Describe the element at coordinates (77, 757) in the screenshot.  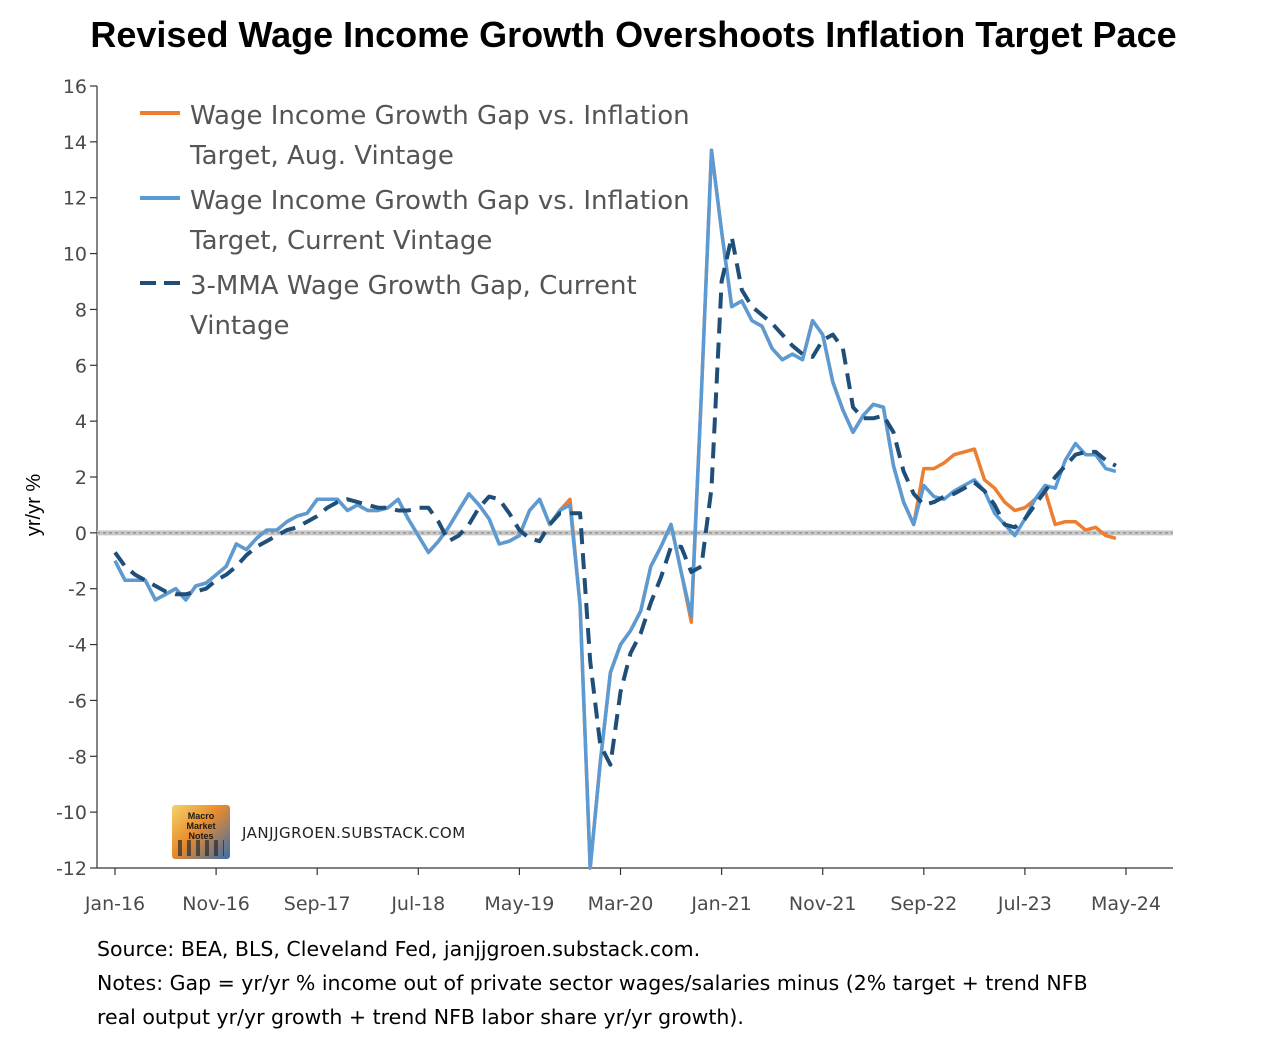
I see `y-tick-label: -8` at that location.